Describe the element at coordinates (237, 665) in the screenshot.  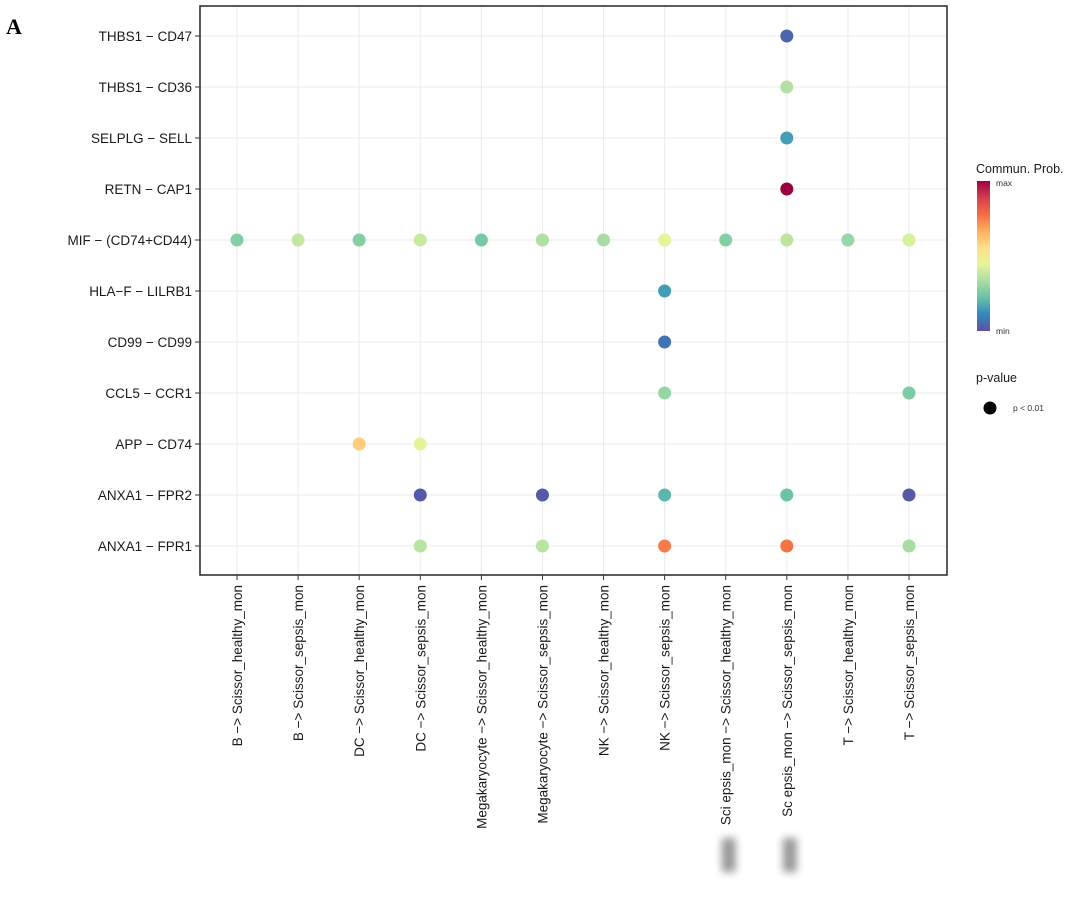
I see `x-tick-label: B −> Scissor_healthy_mon` at that location.